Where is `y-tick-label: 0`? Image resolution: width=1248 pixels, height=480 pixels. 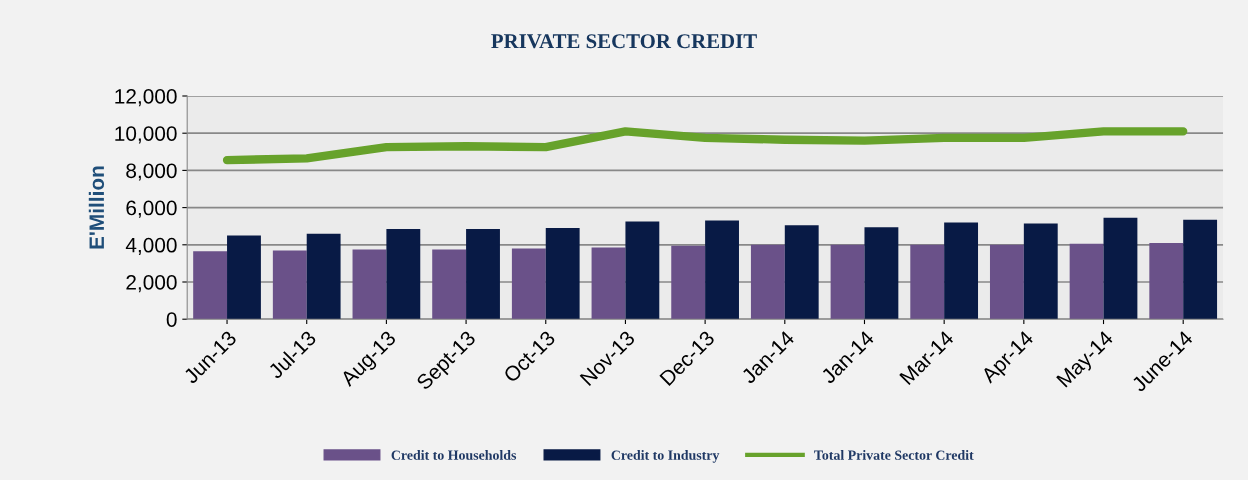
y-tick-label: 0 is located at coordinates (171, 319).